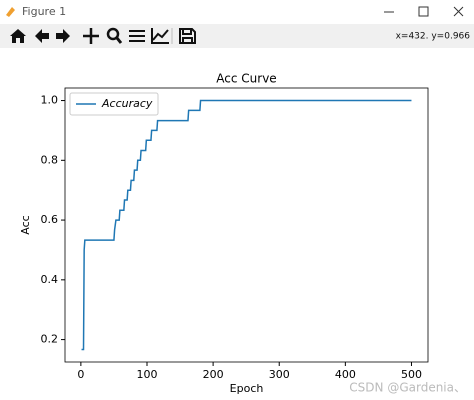  I want to click on y-tick-label: 0.8, so click(50, 159).